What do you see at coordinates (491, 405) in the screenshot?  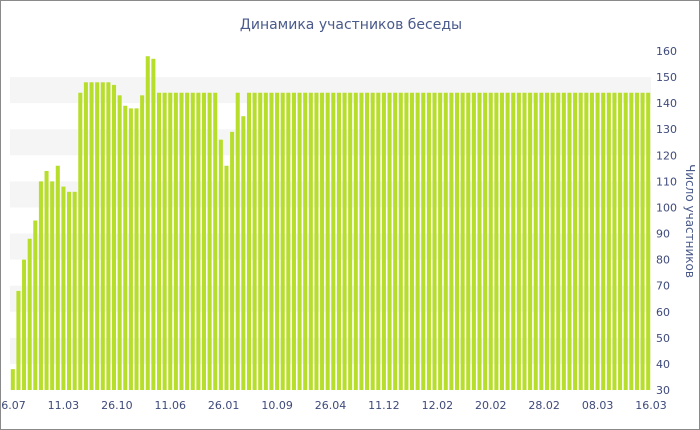 I see `x-tick-label: 20.02` at bounding box center [491, 405].